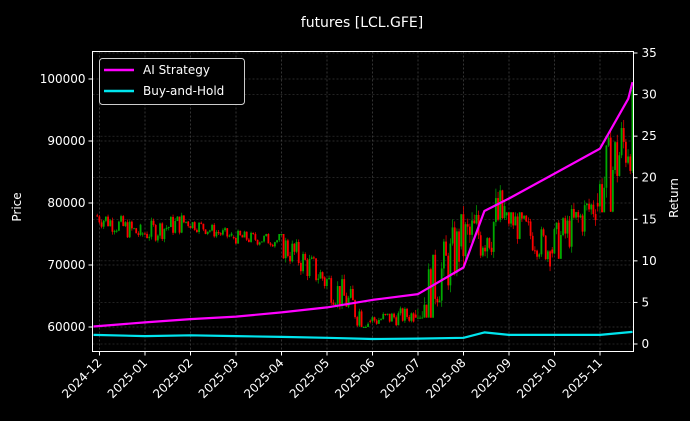 Image resolution: width=690 pixels, height=421 pixels. Describe the element at coordinates (445, 378) in the screenshot. I see `x-tick-label: 2025-08` at that location.